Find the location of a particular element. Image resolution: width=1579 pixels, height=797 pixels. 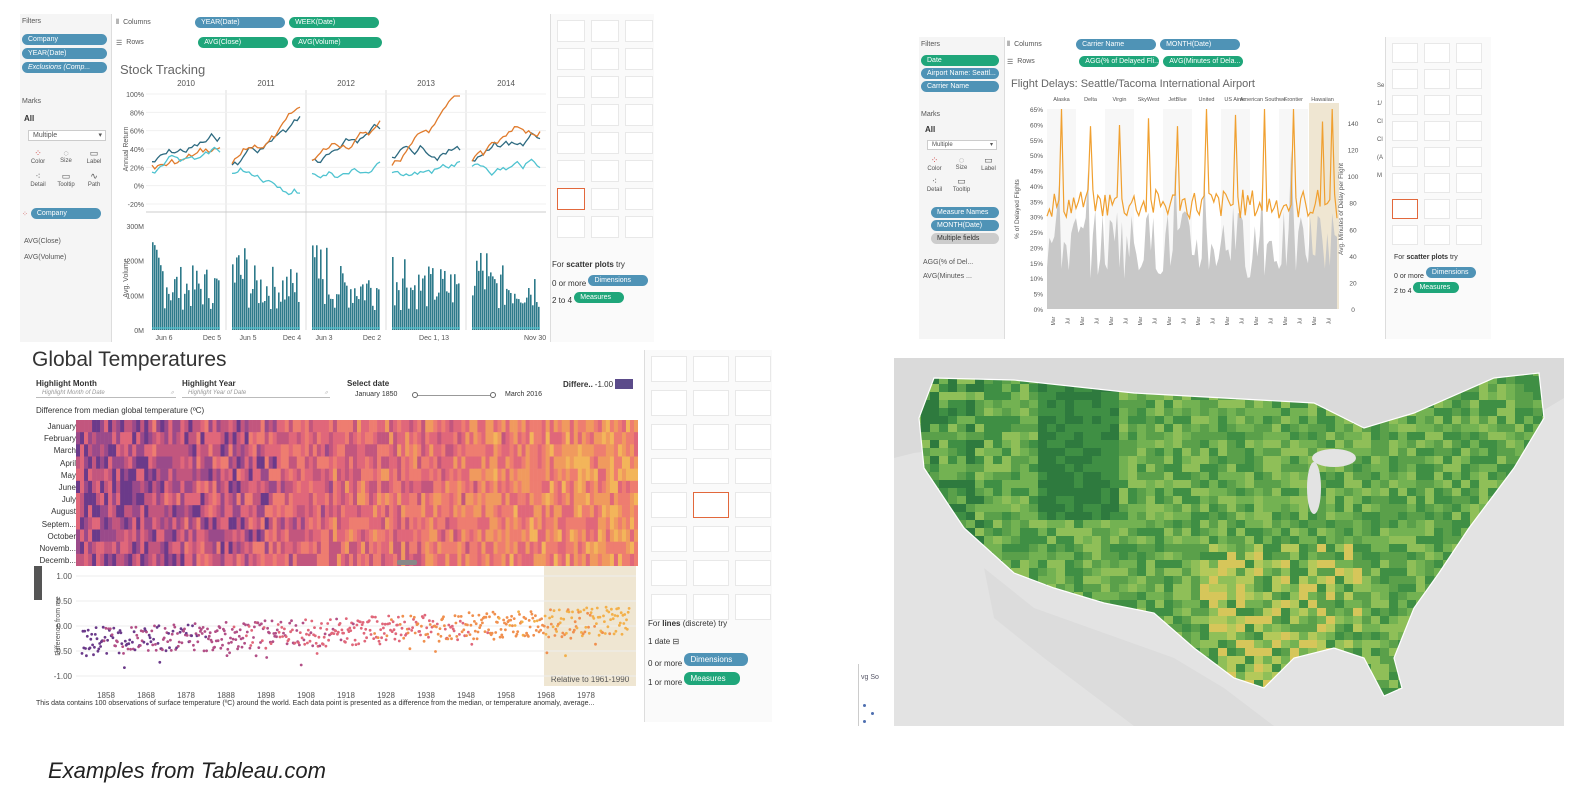

show-me-dual-combo-icon is located at coordinates (639, 171).